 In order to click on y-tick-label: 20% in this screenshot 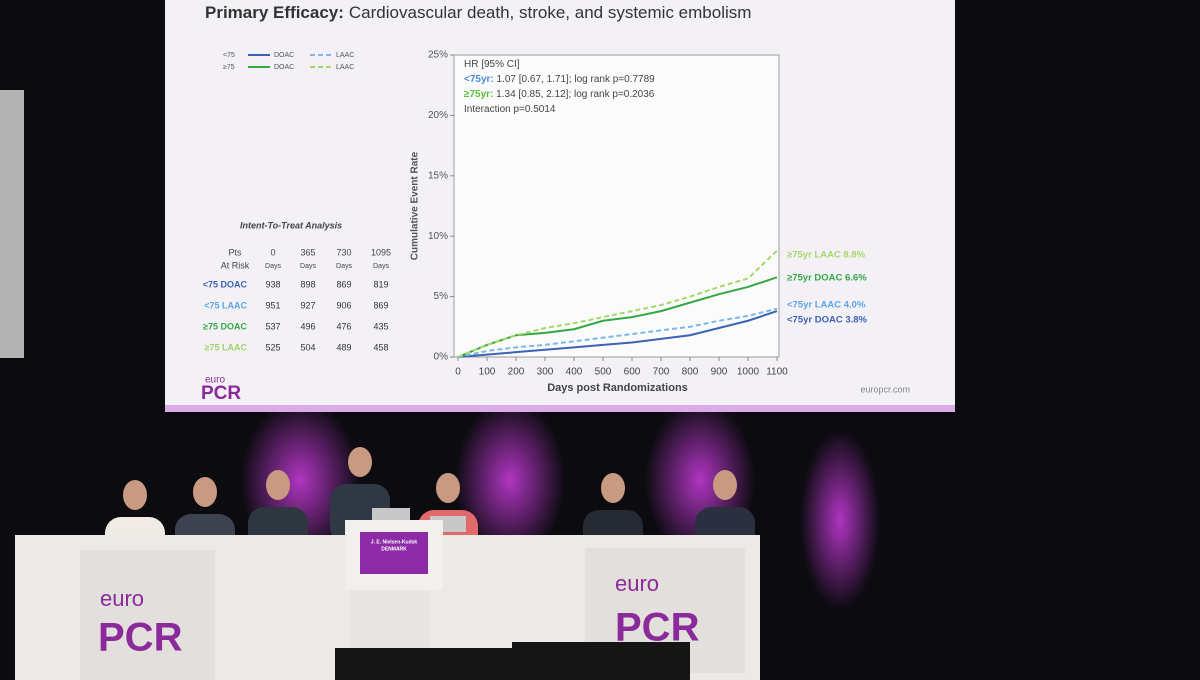, I will do `click(438, 115)`.